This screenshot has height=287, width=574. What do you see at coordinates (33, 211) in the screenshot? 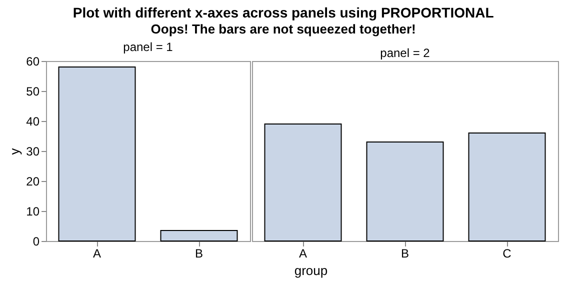
I see `y-tick-label: 10` at bounding box center [33, 211].